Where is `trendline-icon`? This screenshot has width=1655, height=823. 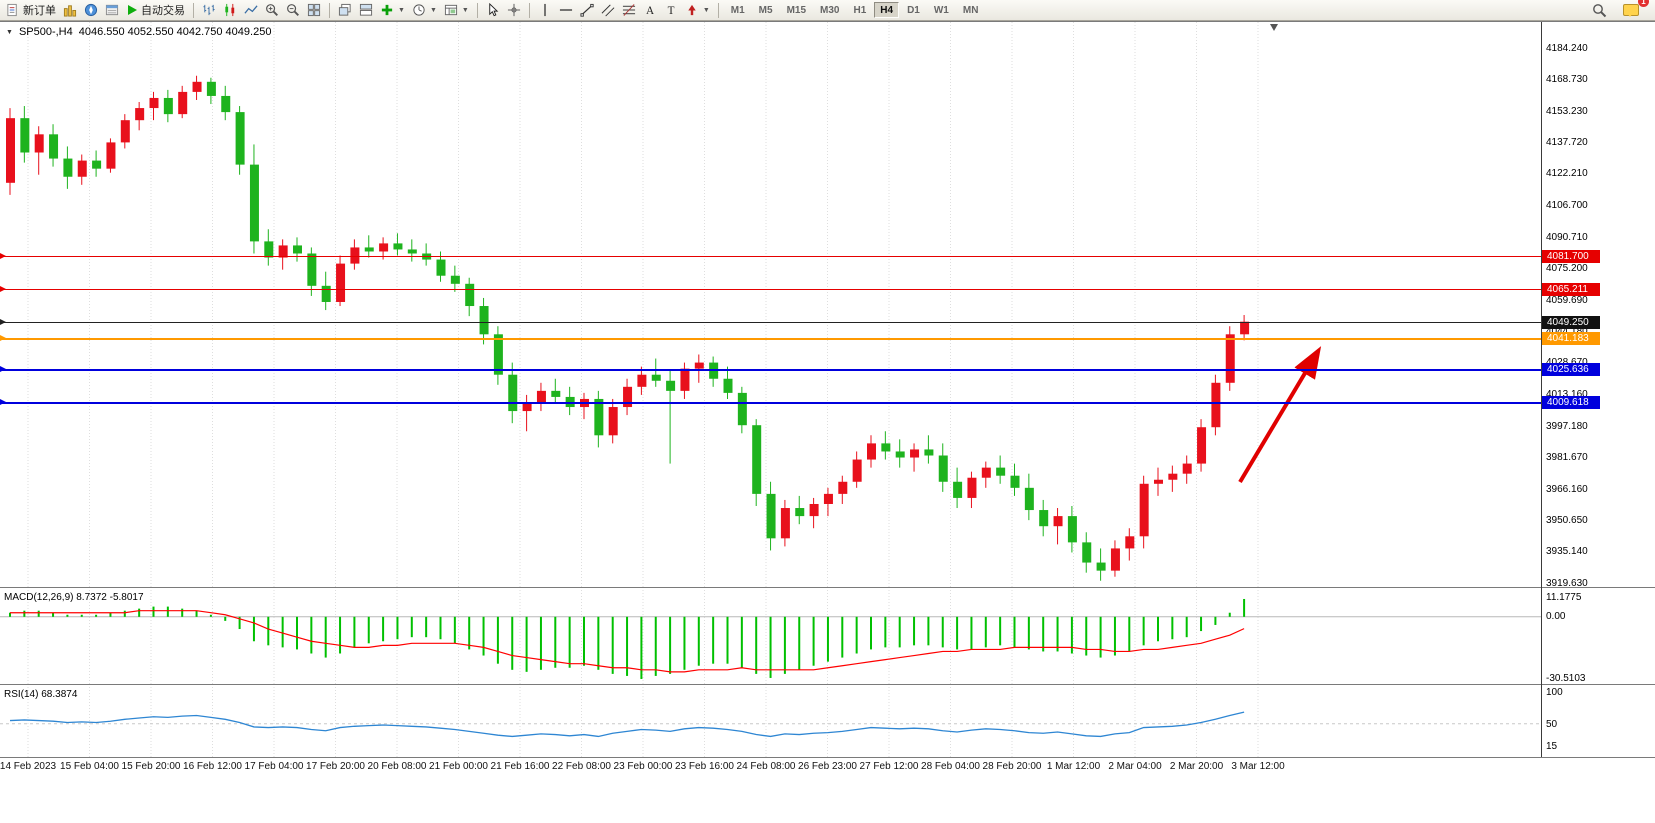 trendline-icon is located at coordinates (587, 10).